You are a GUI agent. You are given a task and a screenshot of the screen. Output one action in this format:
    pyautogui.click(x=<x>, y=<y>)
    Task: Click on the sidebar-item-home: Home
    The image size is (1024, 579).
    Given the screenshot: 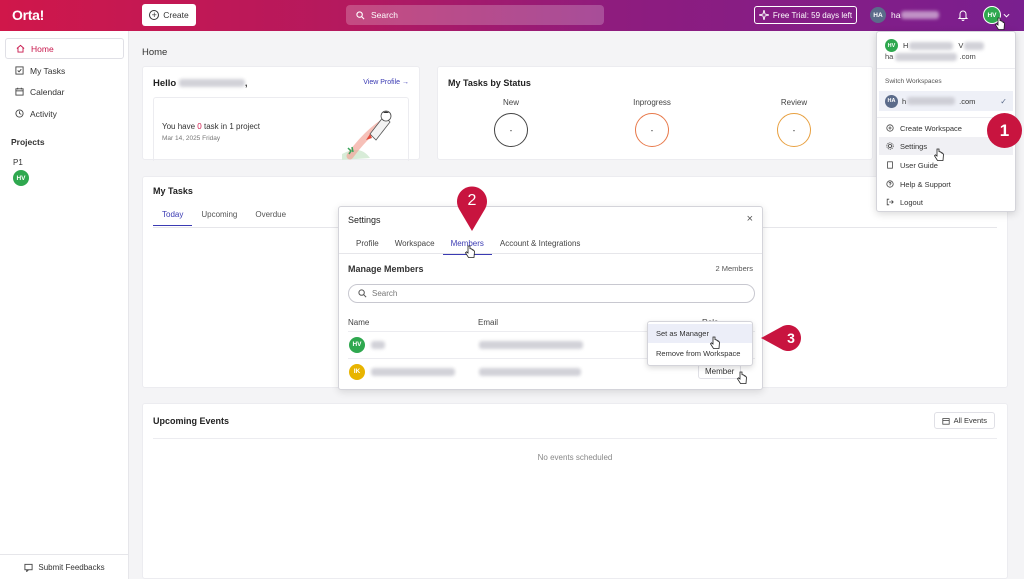 What is the action you would take?
    pyautogui.click(x=64, y=48)
    